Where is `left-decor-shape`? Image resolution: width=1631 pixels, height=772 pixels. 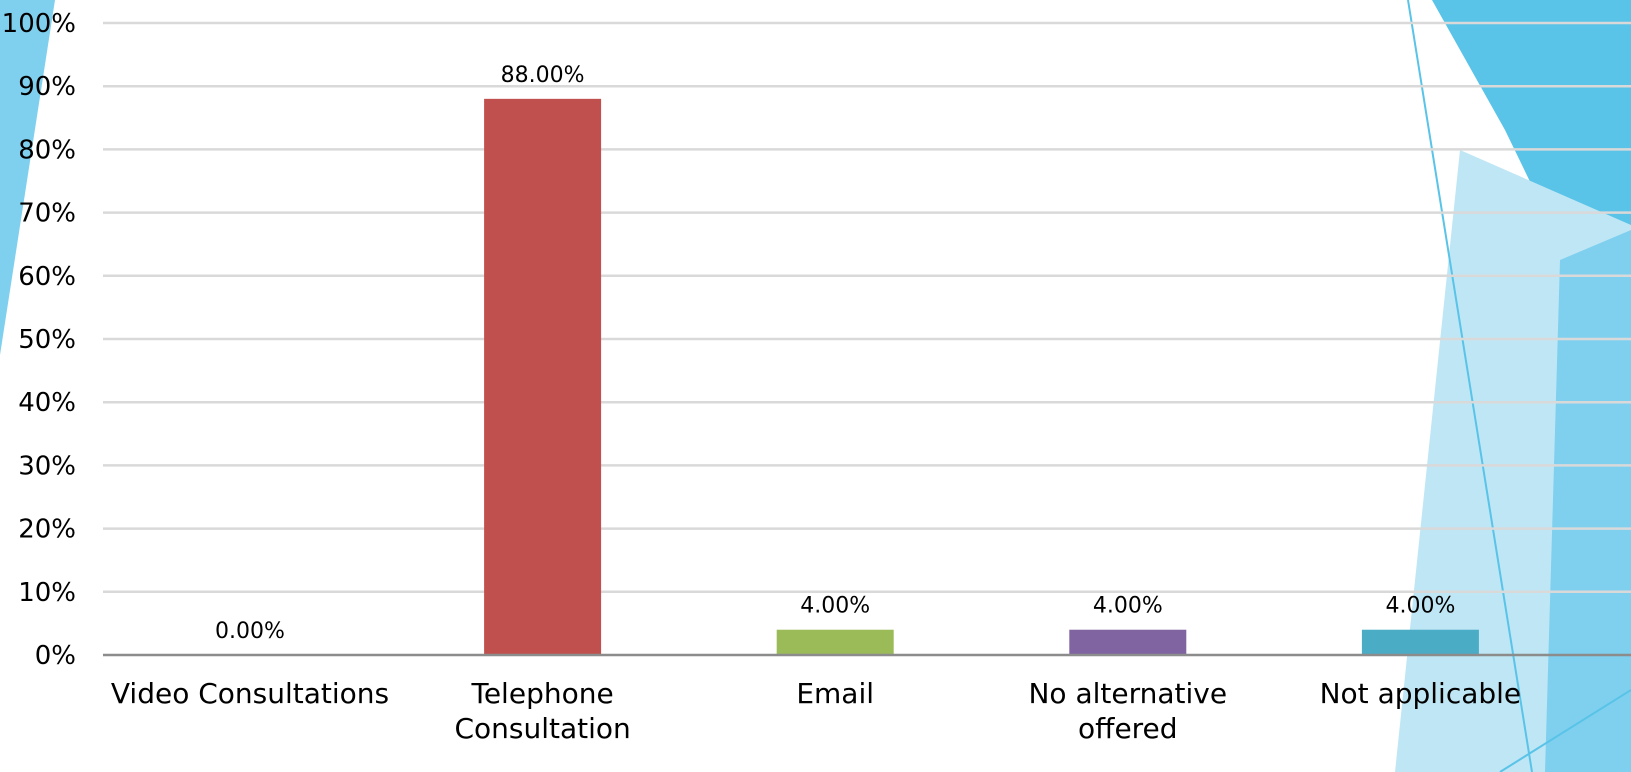
left-decor-shape is located at coordinates (27, 177).